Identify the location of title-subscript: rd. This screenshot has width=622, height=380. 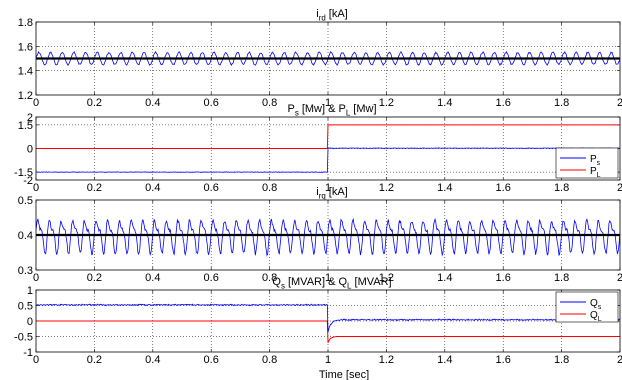
(322, 17).